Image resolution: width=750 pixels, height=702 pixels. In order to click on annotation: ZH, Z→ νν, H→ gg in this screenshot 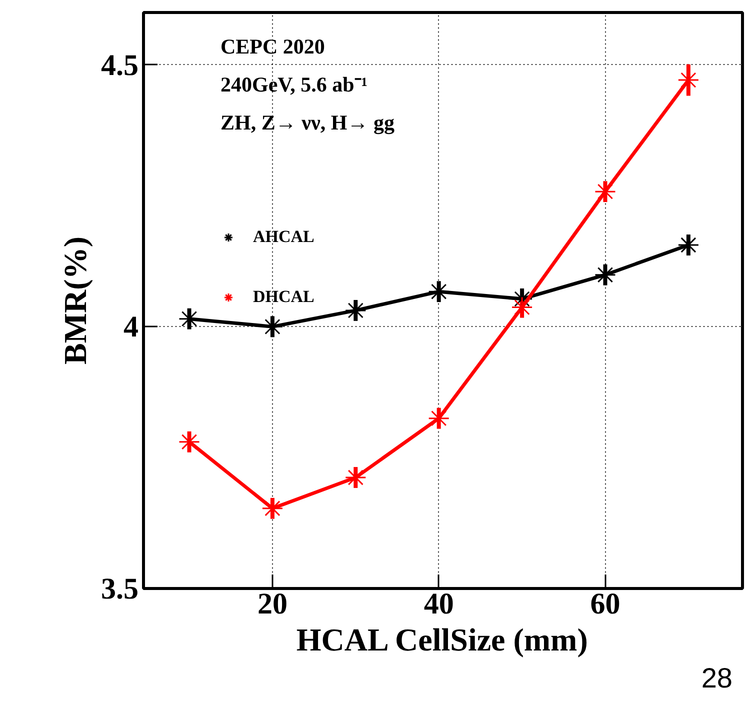, I will do `click(307, 122)`.